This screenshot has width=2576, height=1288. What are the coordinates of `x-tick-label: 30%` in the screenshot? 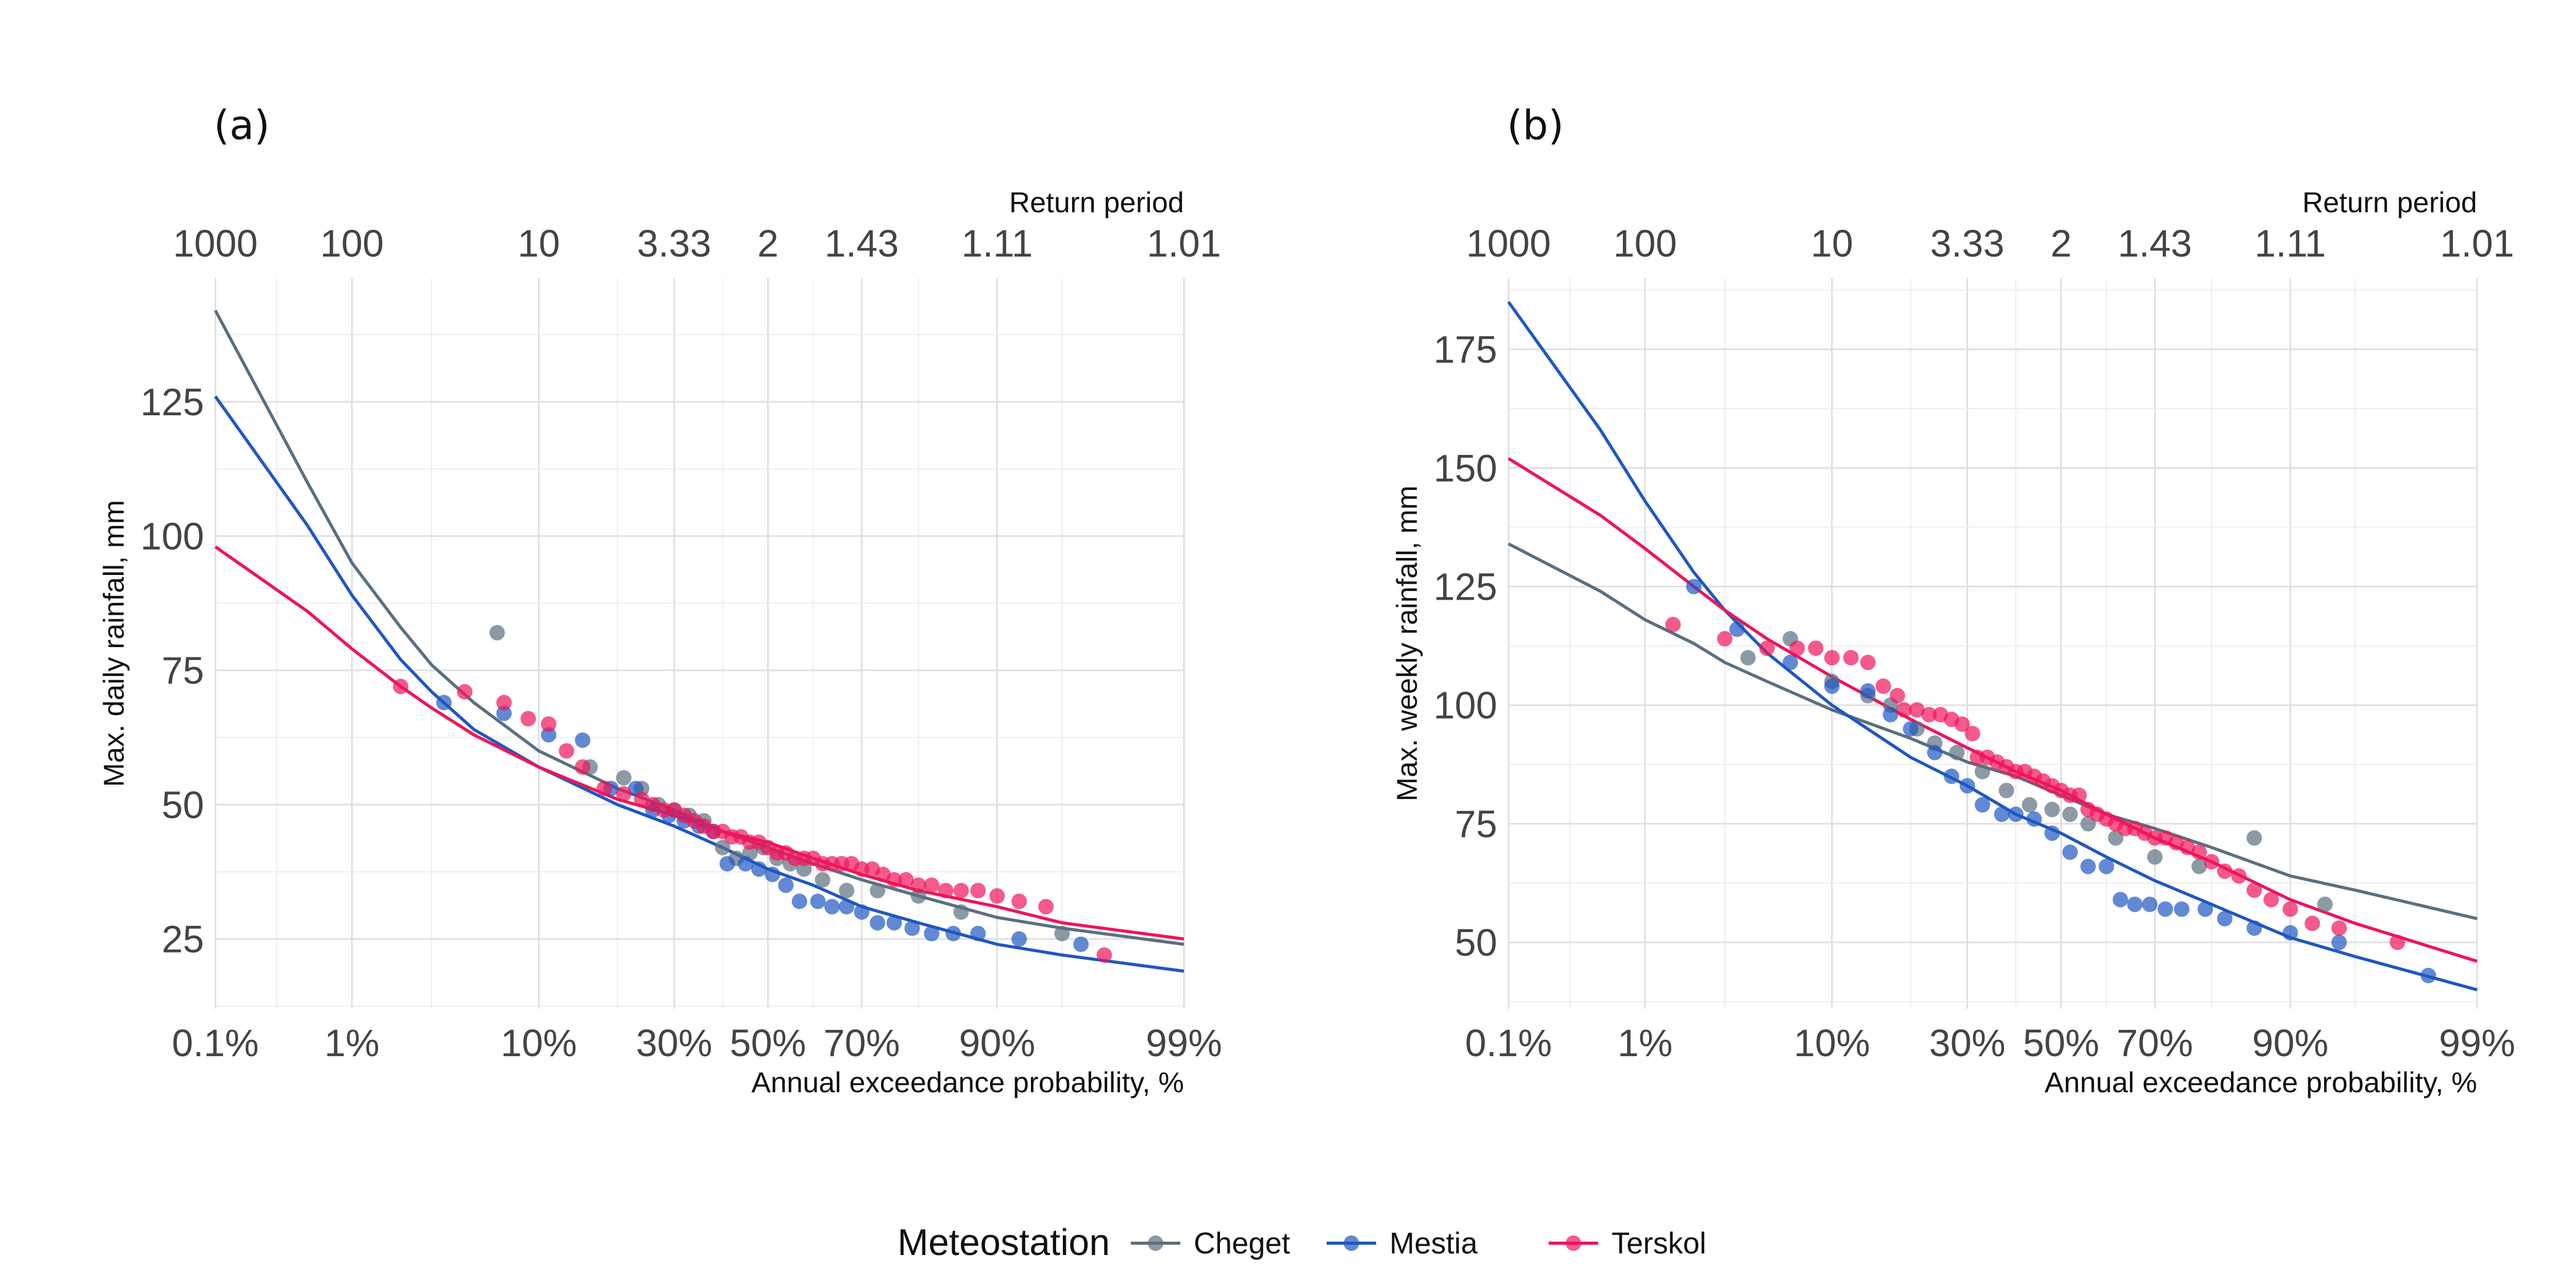 It's located at (674, 1043).